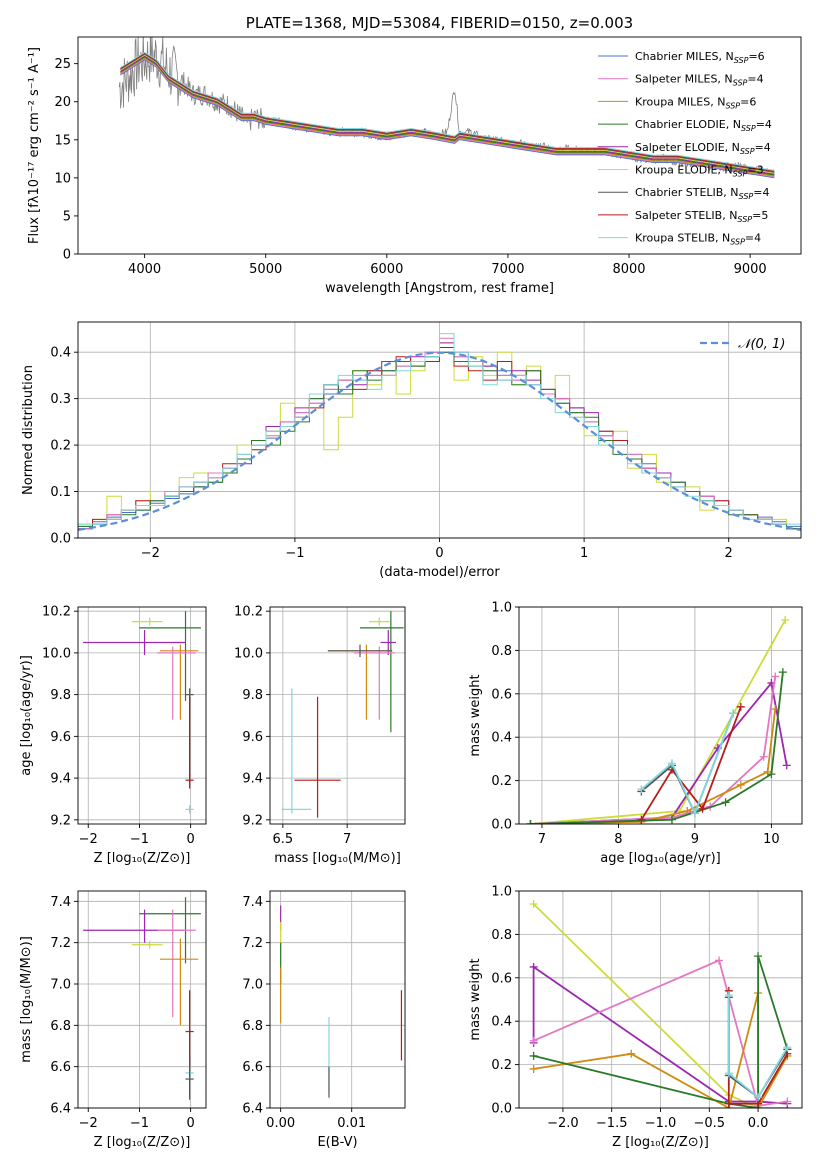 Image resolution: width=819 pixels, height=1170 pixels. I want to click on y-tick-label: 0.3, so click(60, 399).